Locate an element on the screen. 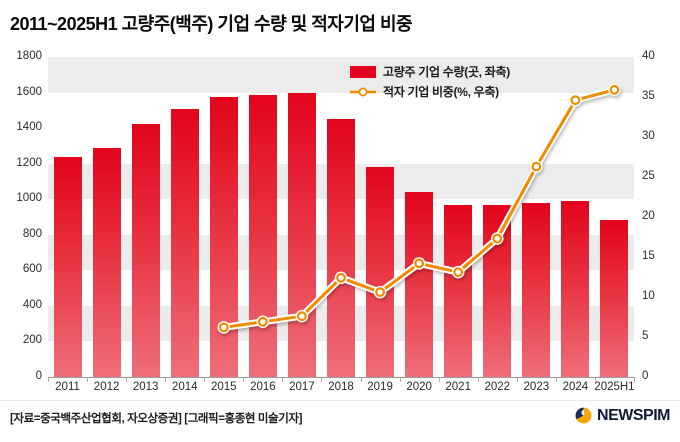 Image resolution: width=680 pixels, height=442 pixels. left-axis-tick-label: 1000 is located at coordinates (29, 198).